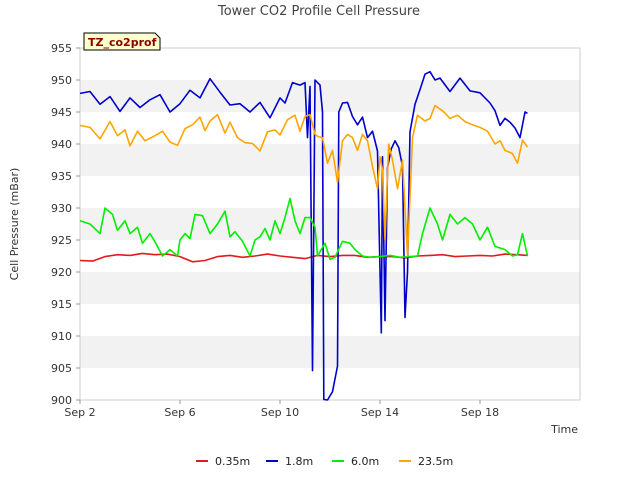 The height and width of the screenshot is (480, 640). What do you see at coordinates (61, 368) in the screenshot?
I see `y-tick-label: 905` at bounding box center [61, 368].